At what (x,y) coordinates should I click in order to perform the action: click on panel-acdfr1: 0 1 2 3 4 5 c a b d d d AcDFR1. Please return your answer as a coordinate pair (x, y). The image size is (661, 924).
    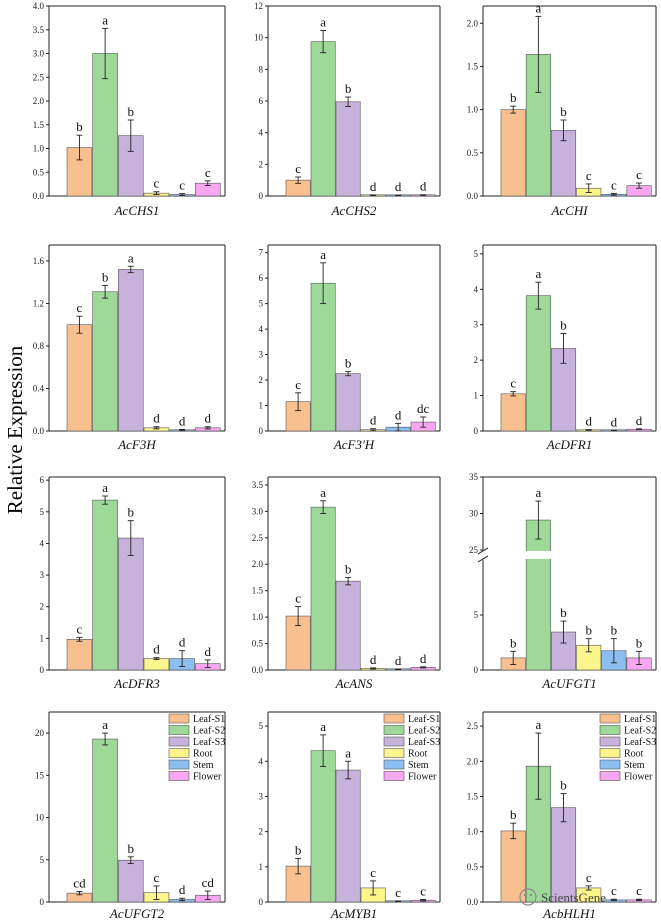
    Looking at the image, I should click on (565, 348).